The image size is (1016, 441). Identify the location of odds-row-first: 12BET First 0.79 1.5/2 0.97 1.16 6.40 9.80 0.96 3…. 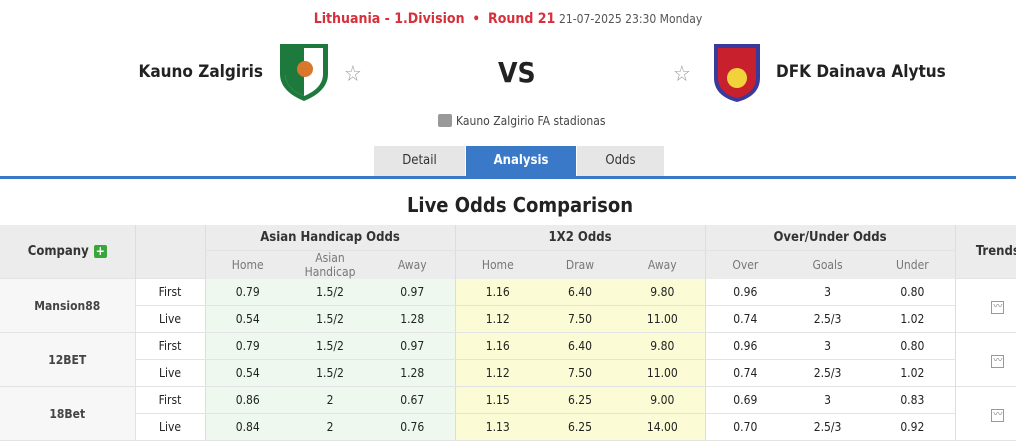
(508, 359).